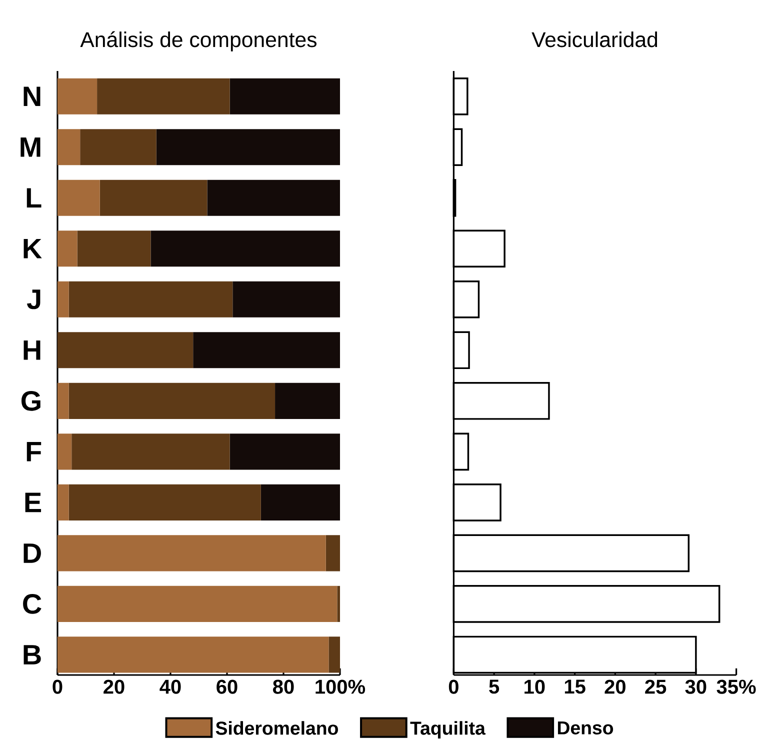  What do you see at coordinates (33, 502) in the screenshot?
I see `y-tick-label: E` at bounding box center [33, 502].